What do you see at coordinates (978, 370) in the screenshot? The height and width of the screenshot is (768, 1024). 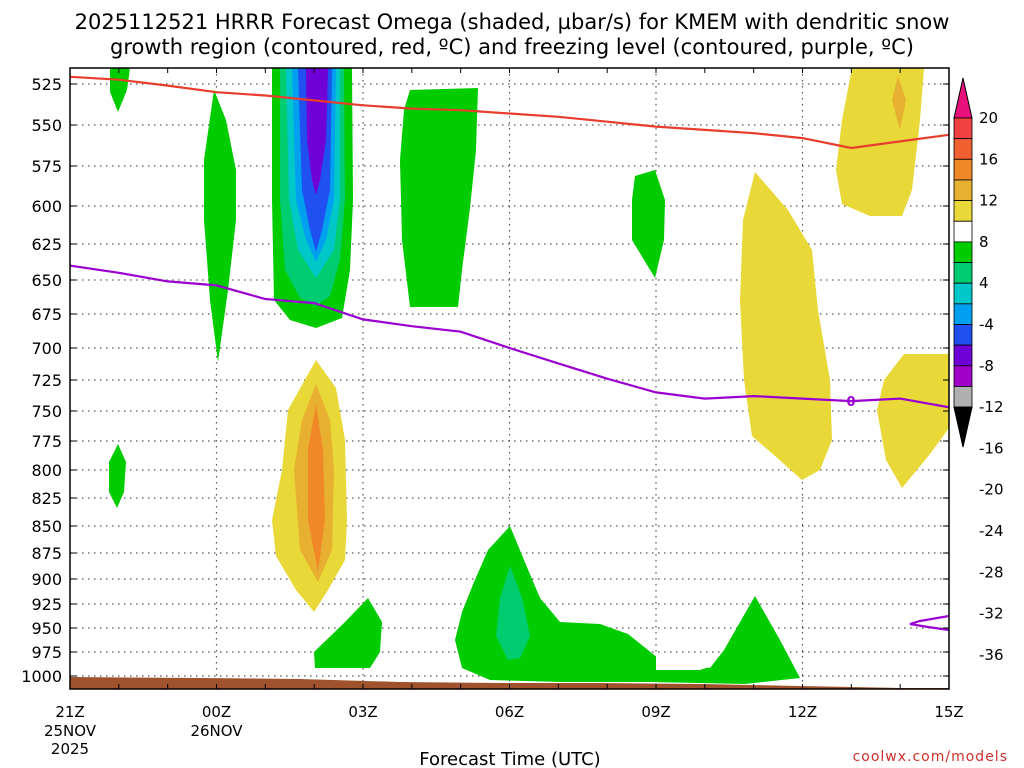 I see `colorbar: 20 16 12 8 4 -4 -8 -12 -16 -20 -24 -28 -32 -36` at bounding box center [978, 370].